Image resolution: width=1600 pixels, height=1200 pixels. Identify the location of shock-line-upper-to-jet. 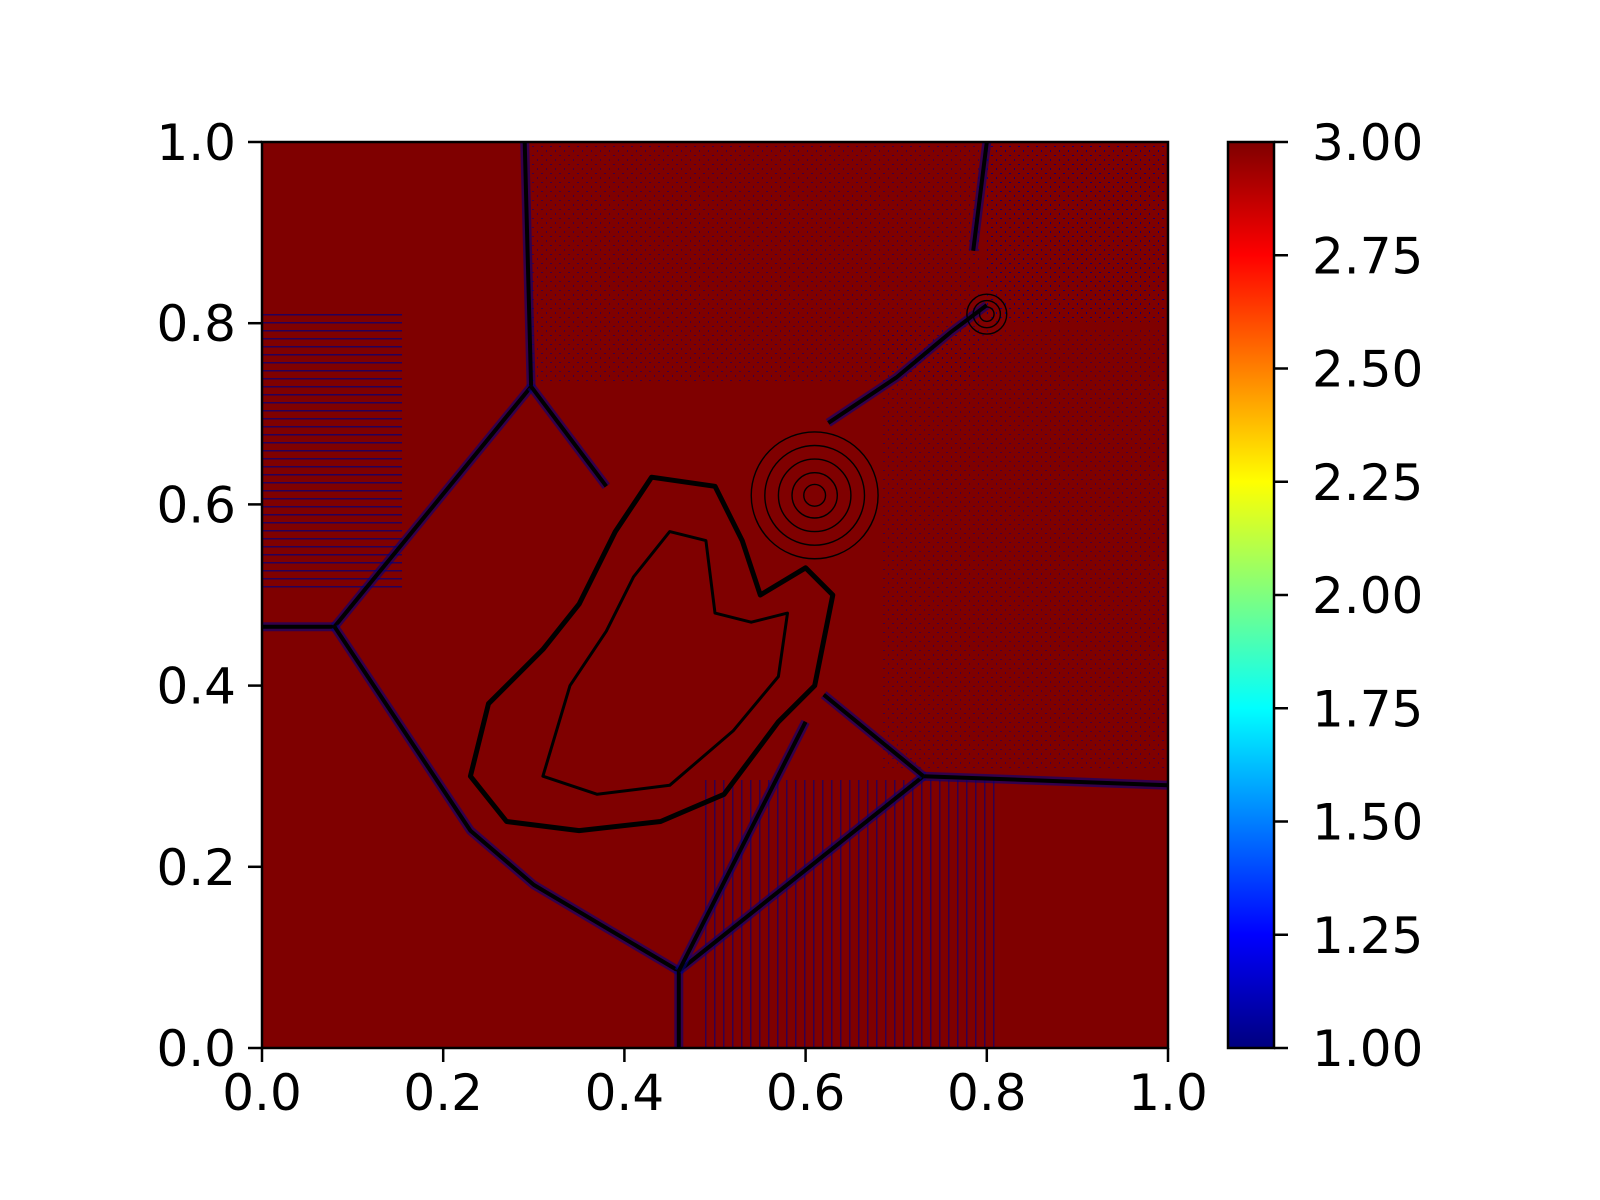
(568, 436).